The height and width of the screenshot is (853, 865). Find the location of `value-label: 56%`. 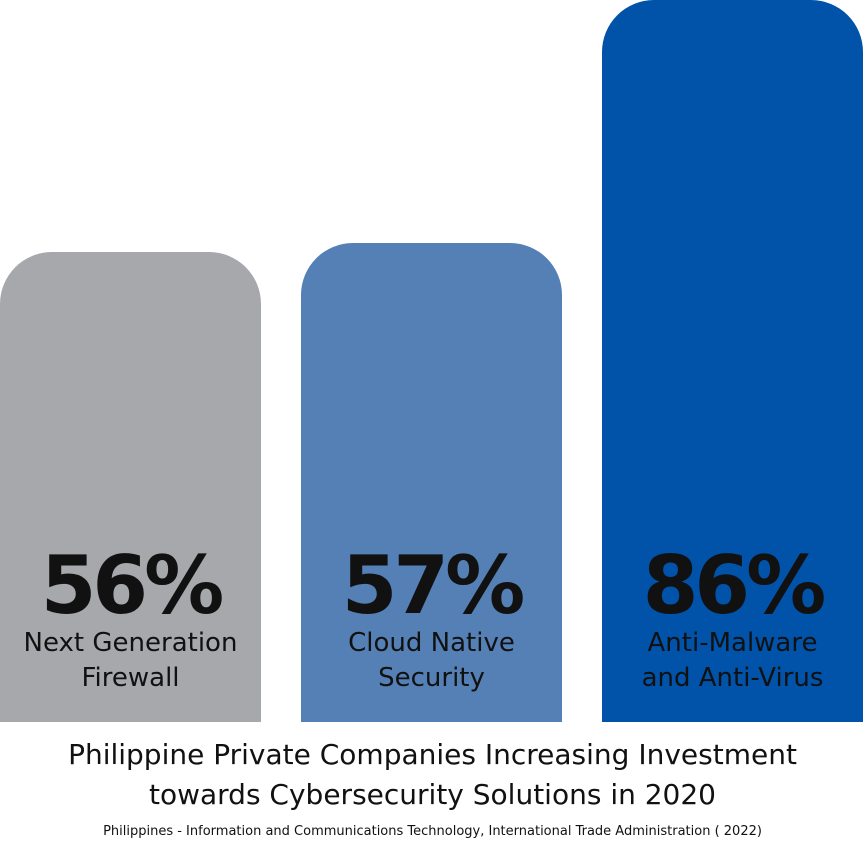

value-label: 56% is located at coordinates (132, 585).